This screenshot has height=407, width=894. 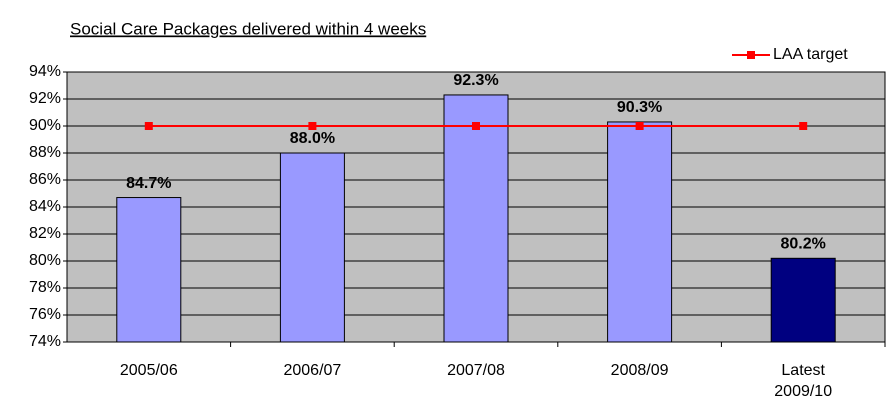 What do you see at coordinates (639, 107) in the screenshot?
I see `data-label: 90.3%` at bounding box center [639, 107].